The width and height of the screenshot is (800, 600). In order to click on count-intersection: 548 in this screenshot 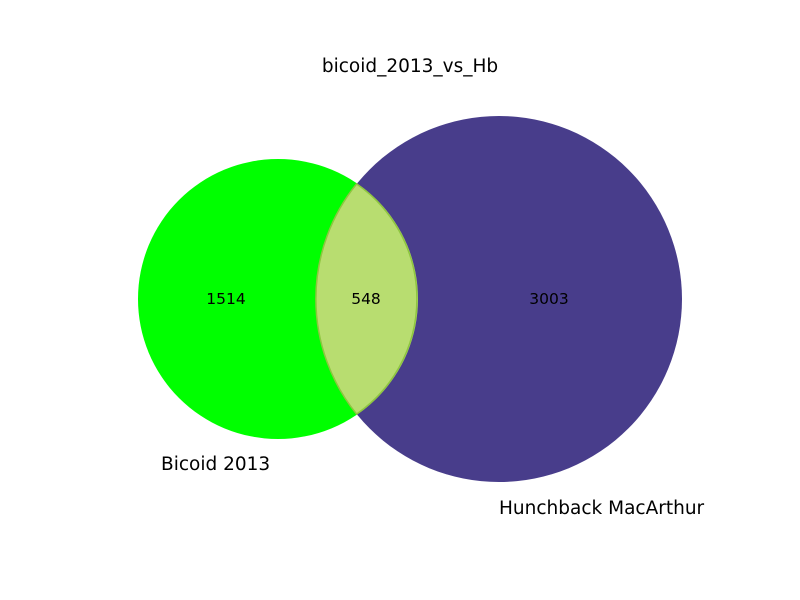, I will do `click(366, 299)`.